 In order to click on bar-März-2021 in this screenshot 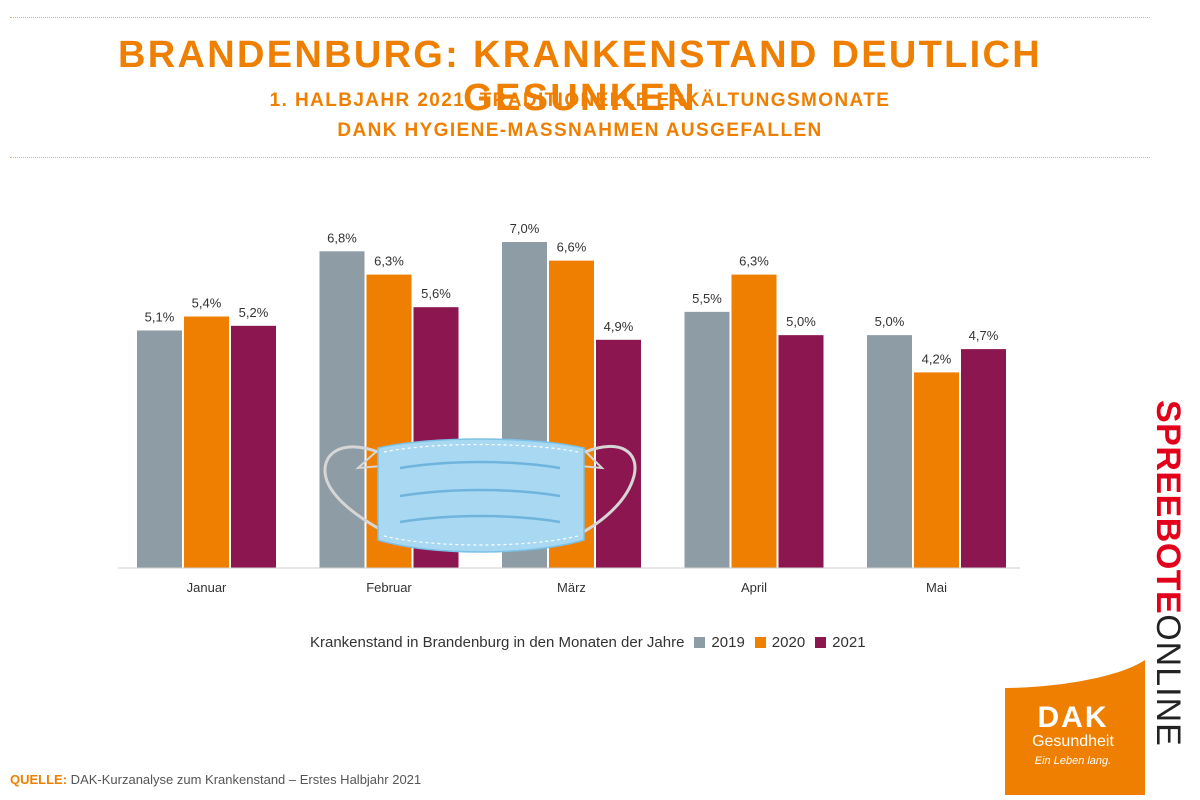, I will do `click(618, 453)`.